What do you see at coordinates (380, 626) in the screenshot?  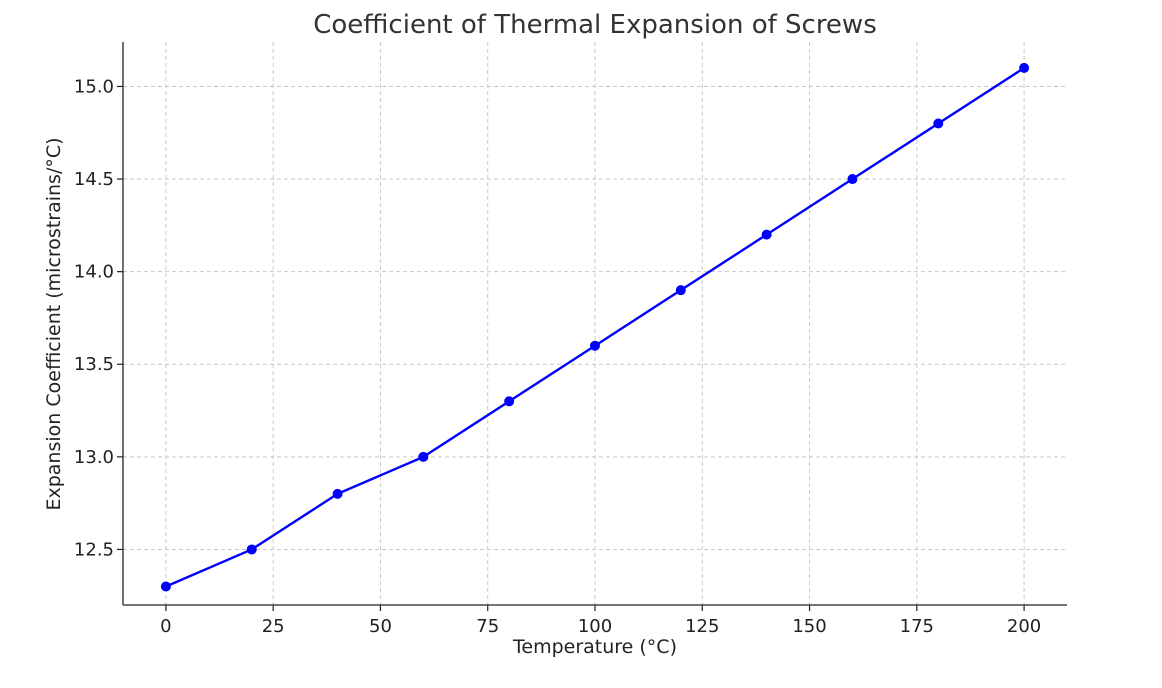 I see `x-tick-label: 50` at bounding box center [380, 626].